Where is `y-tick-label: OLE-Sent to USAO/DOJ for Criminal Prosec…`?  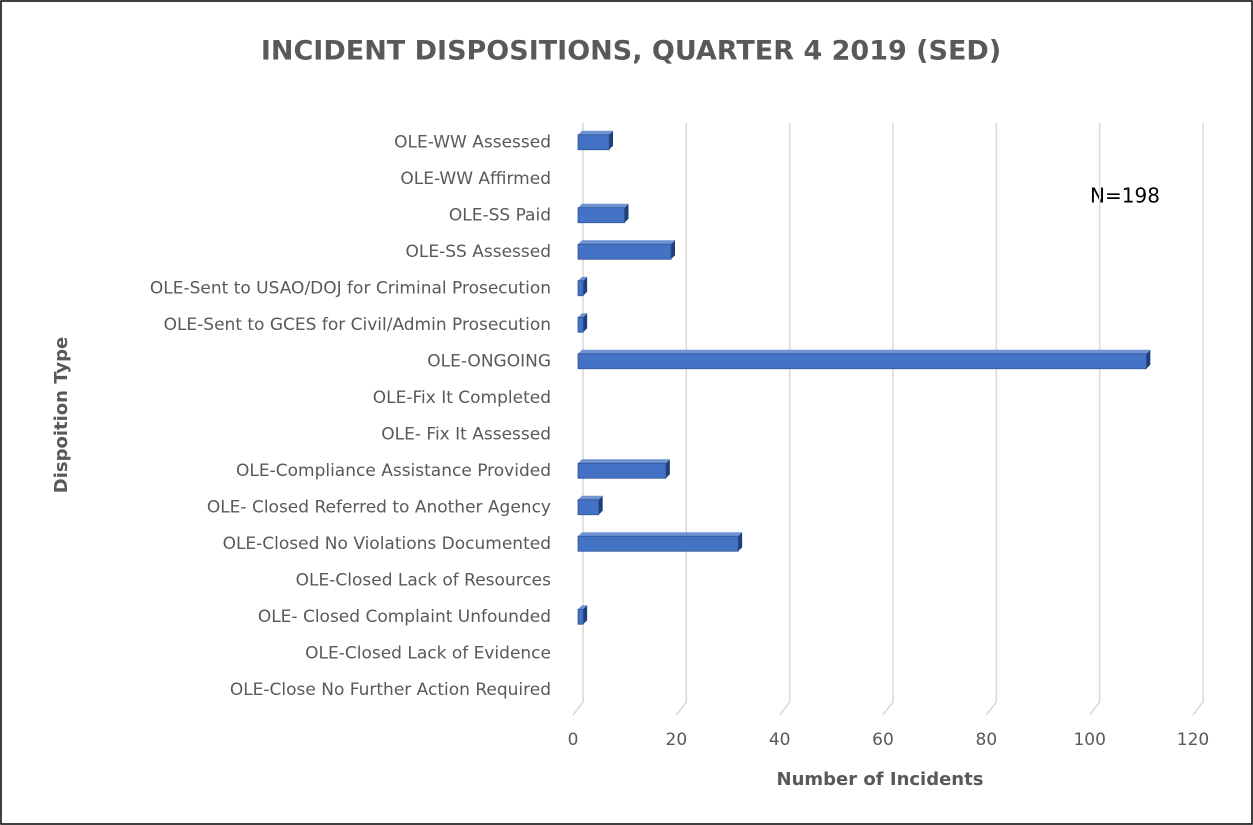
y-tick-label: OLE-Sent to USAO/DOJ for Criminal Prosec… is located at coordinates (350, 288).